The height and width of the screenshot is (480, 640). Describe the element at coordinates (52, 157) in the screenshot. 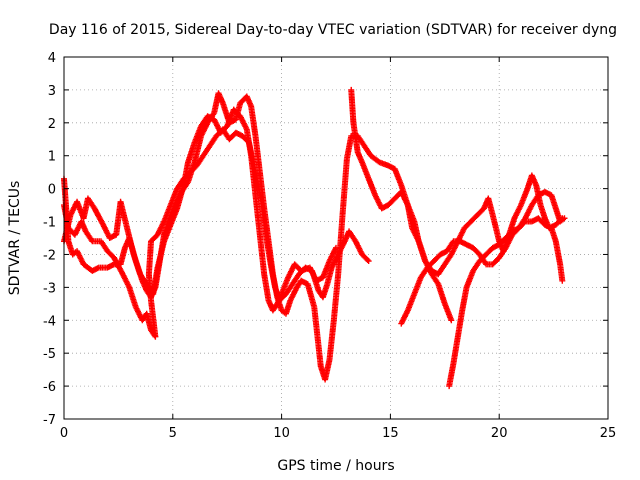

I see `y-tick-label: 1` at that location.